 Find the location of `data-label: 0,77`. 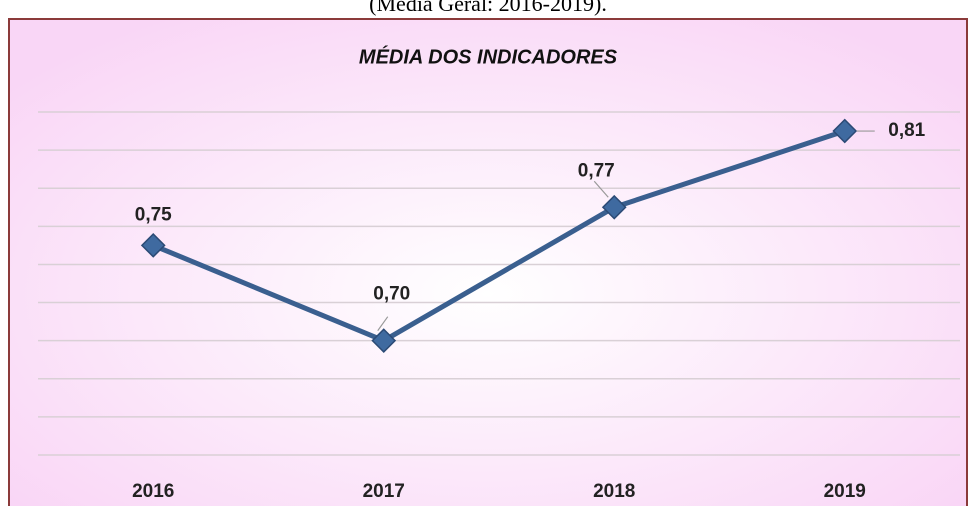

data-label: 0,77 is located at coordinates (596, 170).